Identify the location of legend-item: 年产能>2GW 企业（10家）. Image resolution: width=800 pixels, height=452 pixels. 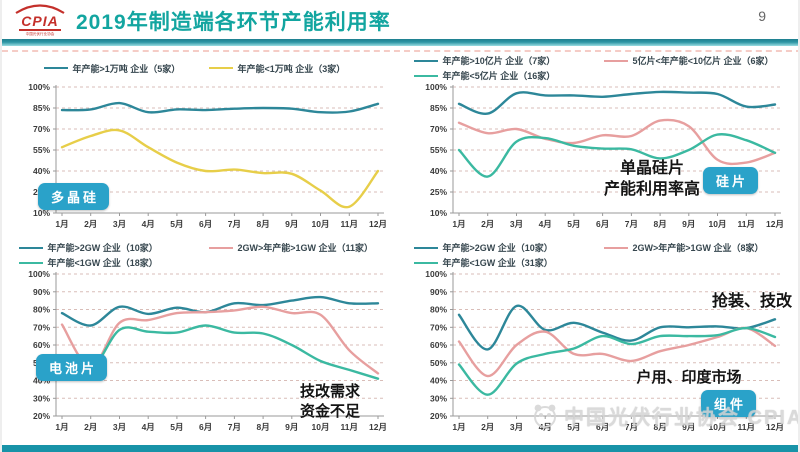
(113, 247).